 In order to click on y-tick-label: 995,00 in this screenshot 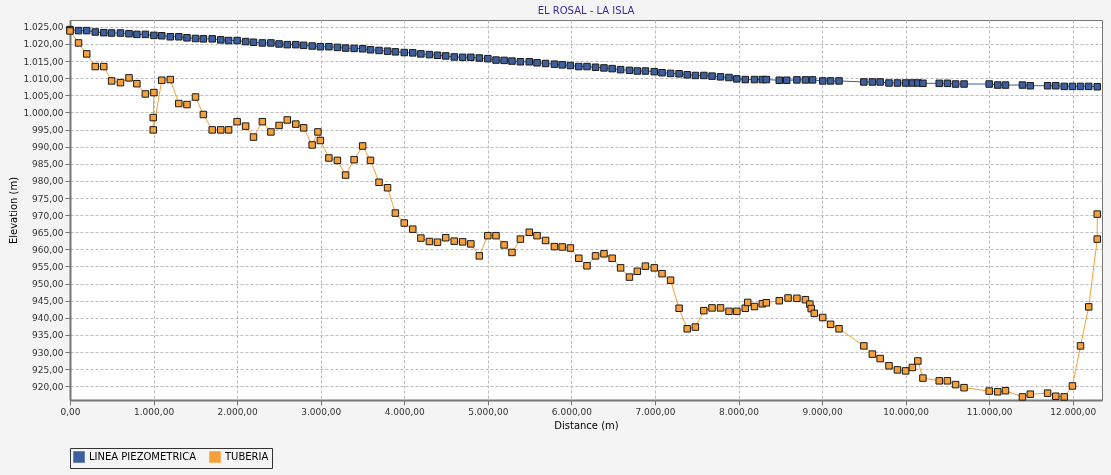, I will do `click(48, 130)`.